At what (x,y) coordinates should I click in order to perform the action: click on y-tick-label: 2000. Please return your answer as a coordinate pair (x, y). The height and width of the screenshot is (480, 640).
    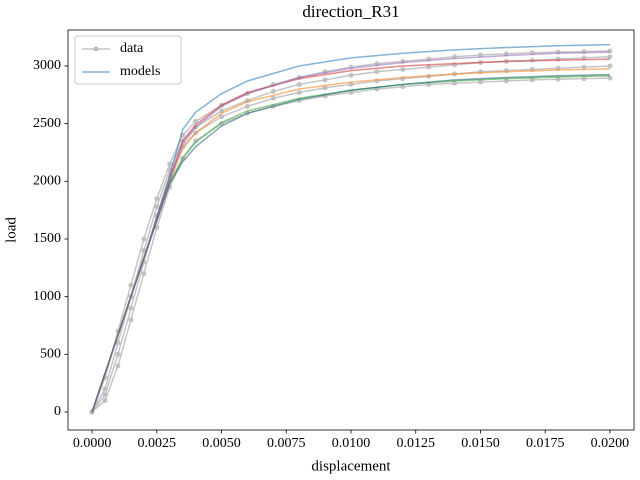
    Looking at the image, I should click on (47, 181).